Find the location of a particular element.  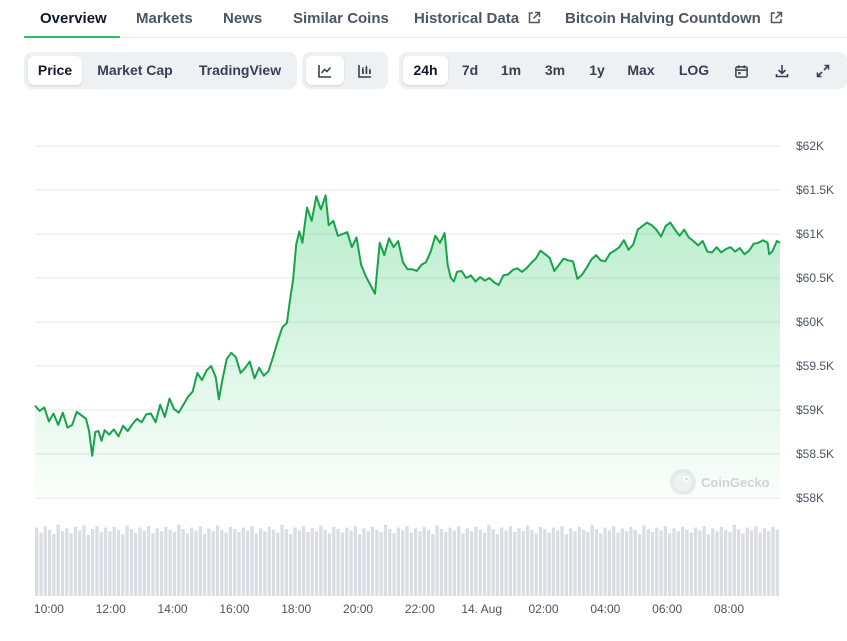

tab-news: News is located at coordinates (242, 18).